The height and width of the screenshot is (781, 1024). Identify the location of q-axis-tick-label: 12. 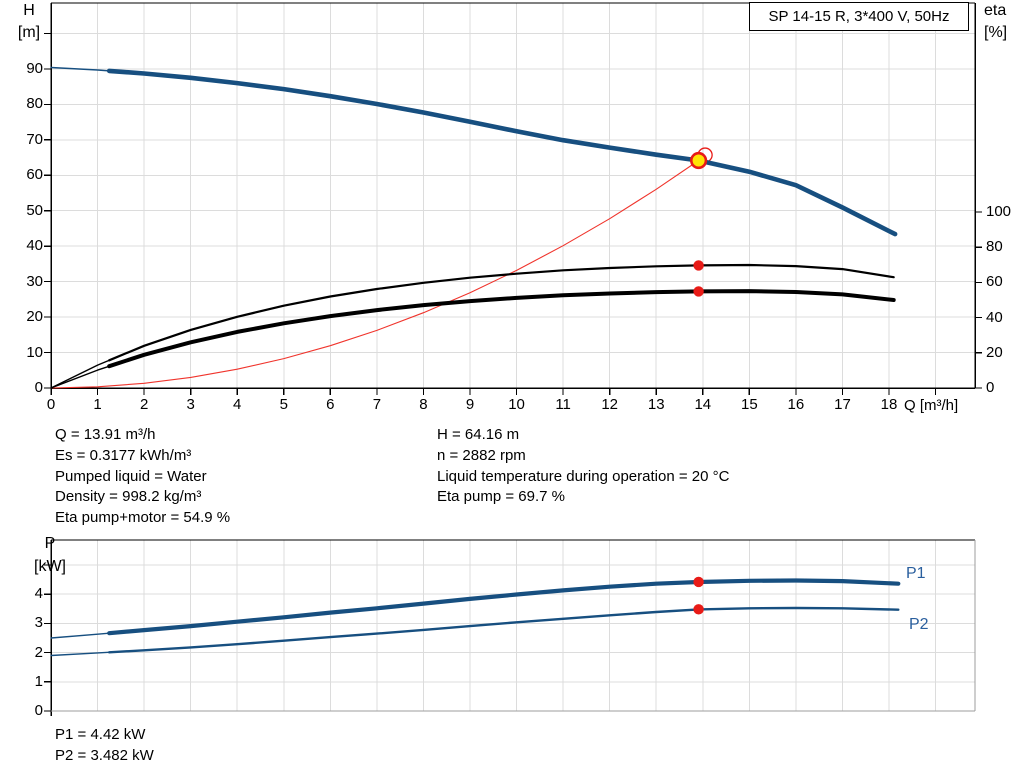
(610, 404).